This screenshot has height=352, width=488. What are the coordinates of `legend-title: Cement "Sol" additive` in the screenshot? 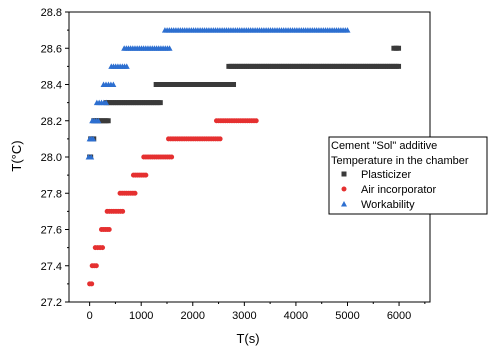 It's located at (384, 146).